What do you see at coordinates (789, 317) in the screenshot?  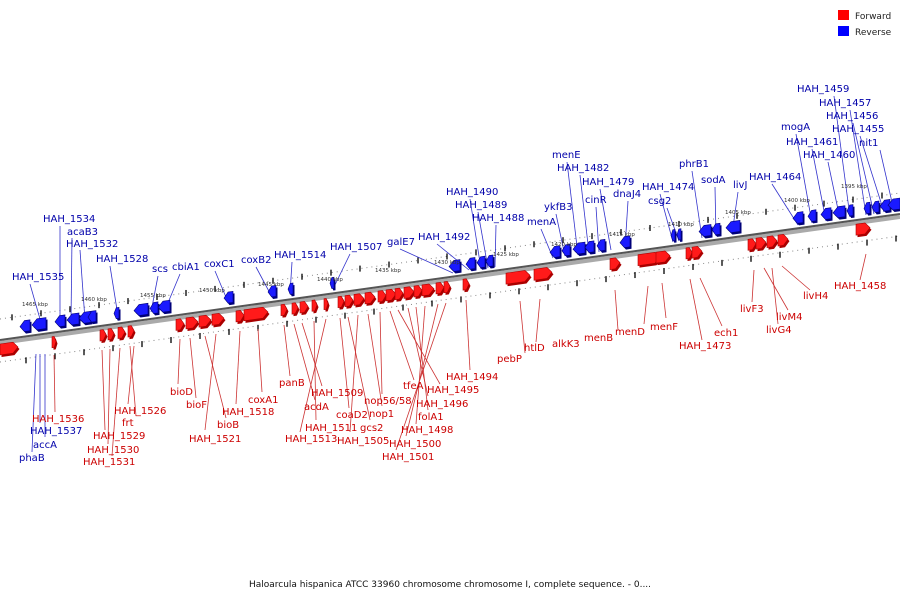 I see `gene-label: livM4` at bounding box center [789, 317].